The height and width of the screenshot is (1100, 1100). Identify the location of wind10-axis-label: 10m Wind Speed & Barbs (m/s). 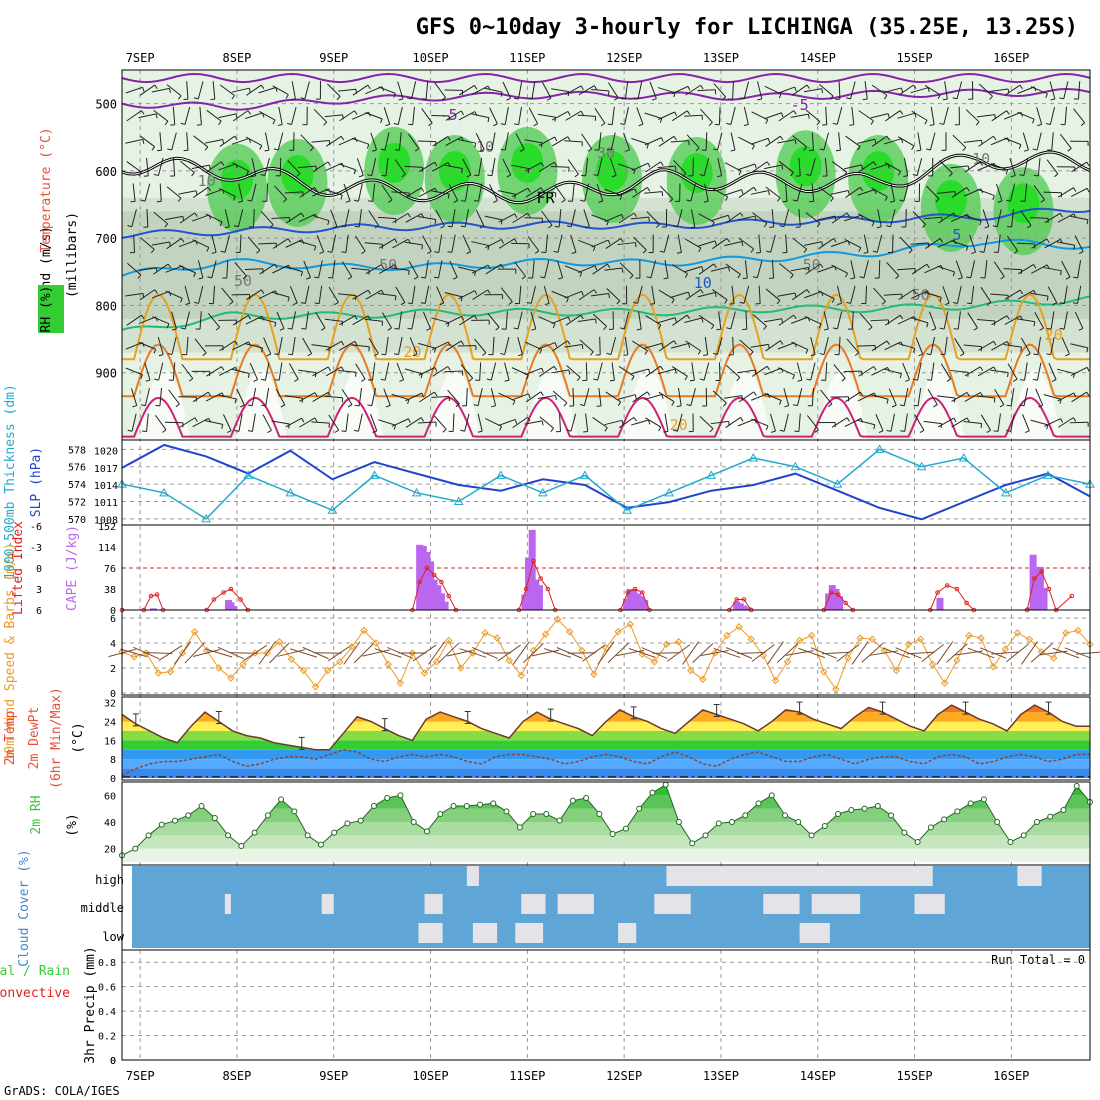
(10, 651).